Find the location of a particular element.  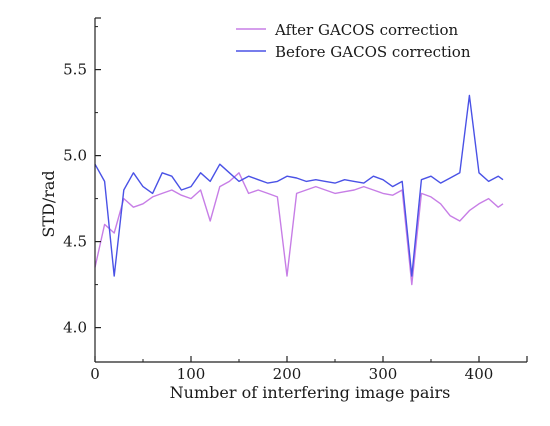

x-tick-label: 400 is located at coordinates (479, 374).